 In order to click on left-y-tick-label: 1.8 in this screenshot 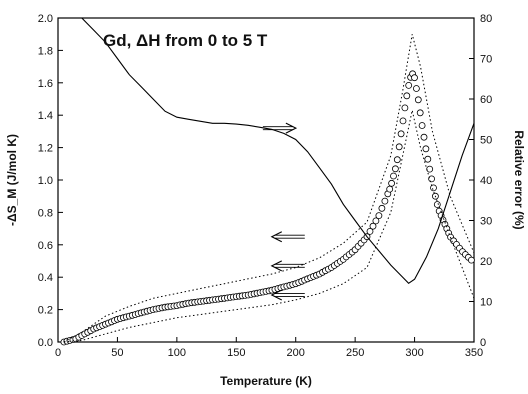, I will do `click(45, 51)`.